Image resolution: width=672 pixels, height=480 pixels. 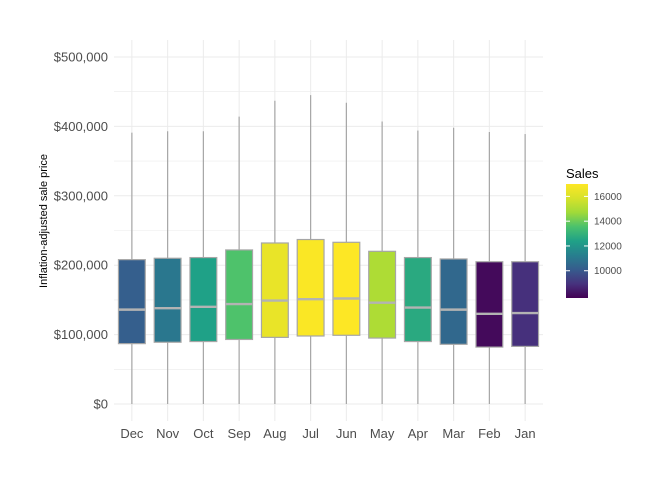 I want to click on box-nov, so click(x=167, y=267).